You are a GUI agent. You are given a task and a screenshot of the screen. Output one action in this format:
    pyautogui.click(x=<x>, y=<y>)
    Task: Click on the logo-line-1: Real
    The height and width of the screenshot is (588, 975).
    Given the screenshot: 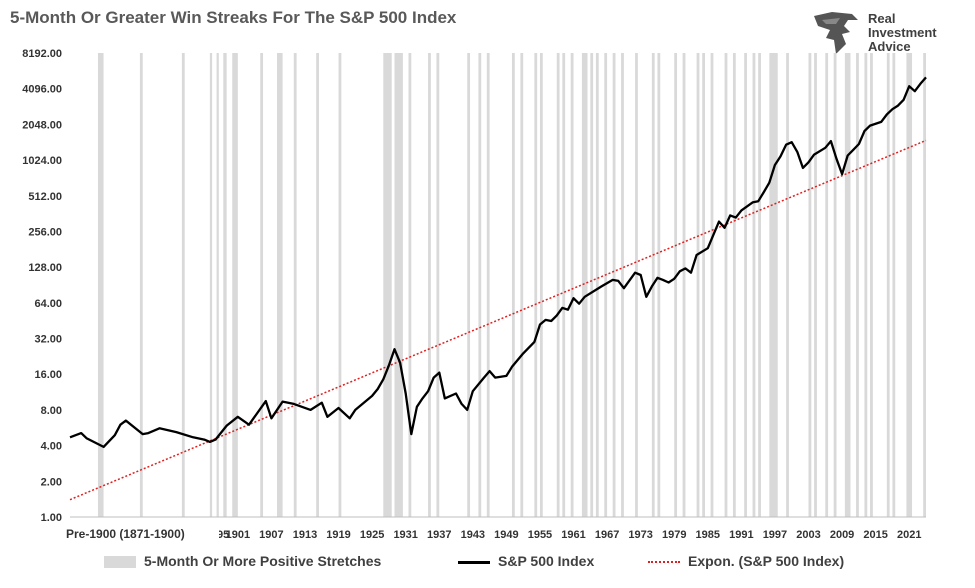 What is the action you would take?
    pyautogui.click(x=882, y=18)
    